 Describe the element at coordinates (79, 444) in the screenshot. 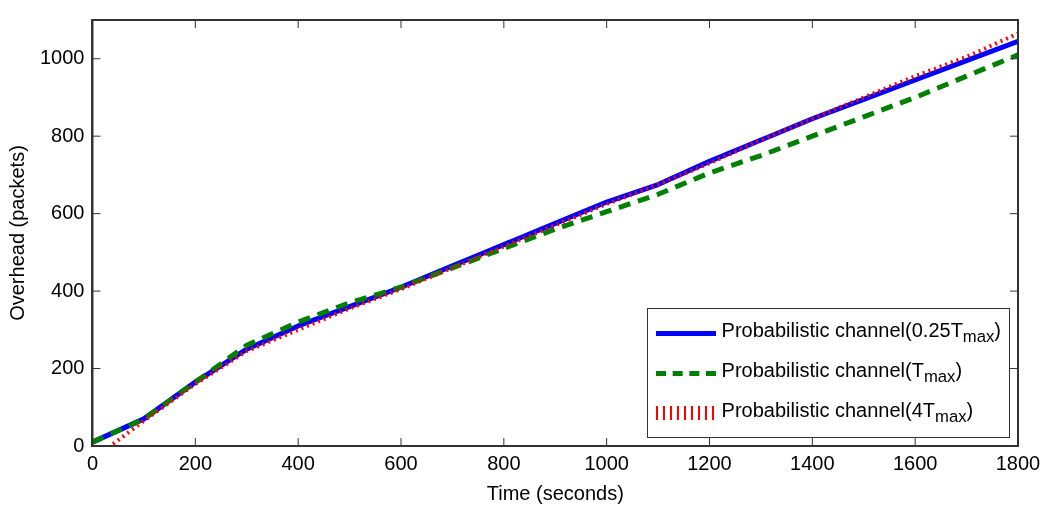

I see `y-tick-label: 0` at that location.